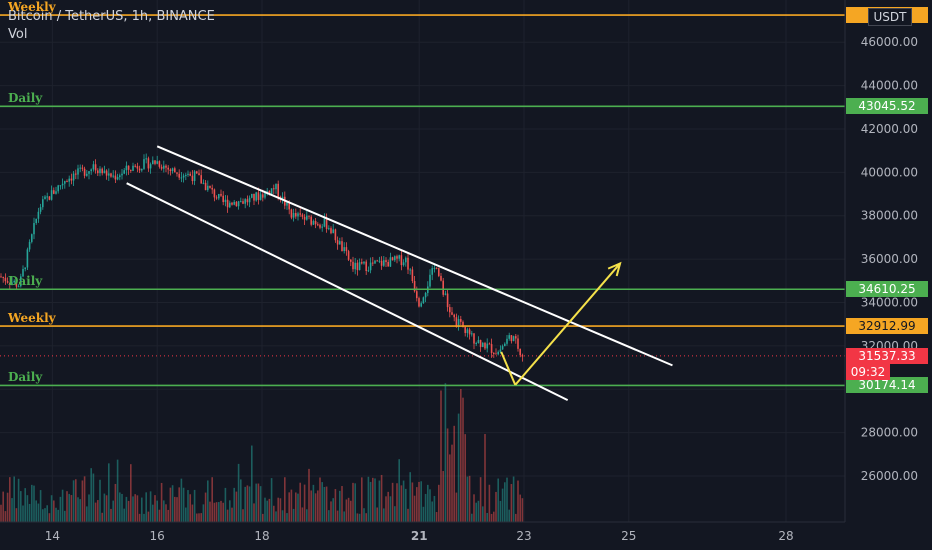 This screenshot has width=932, height=550. Describe the element at coordinates (887, 106) in the screenshot. I see `level-price-tag: 43045.52` at that location.